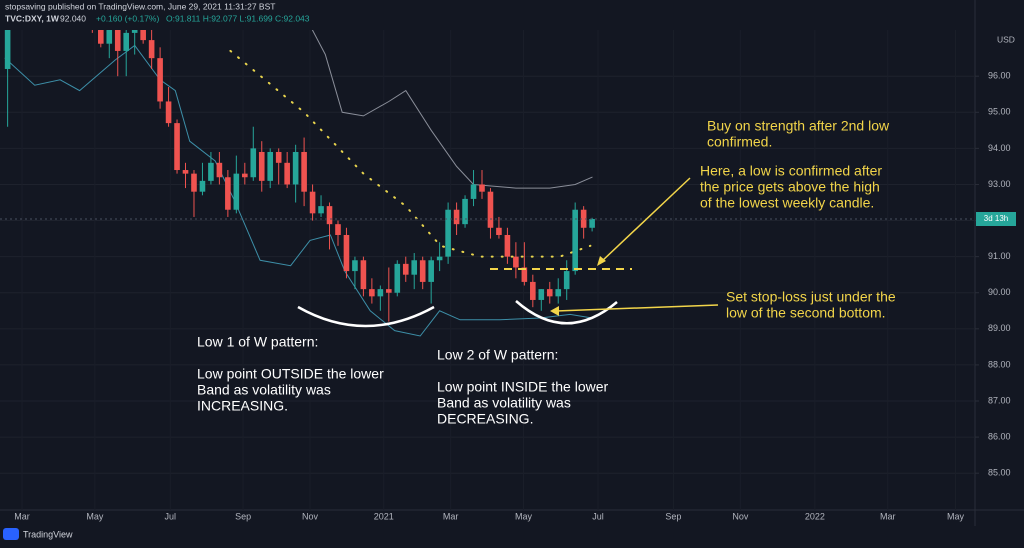  I want to click on annotation: INCREASING., so click(242, 406).